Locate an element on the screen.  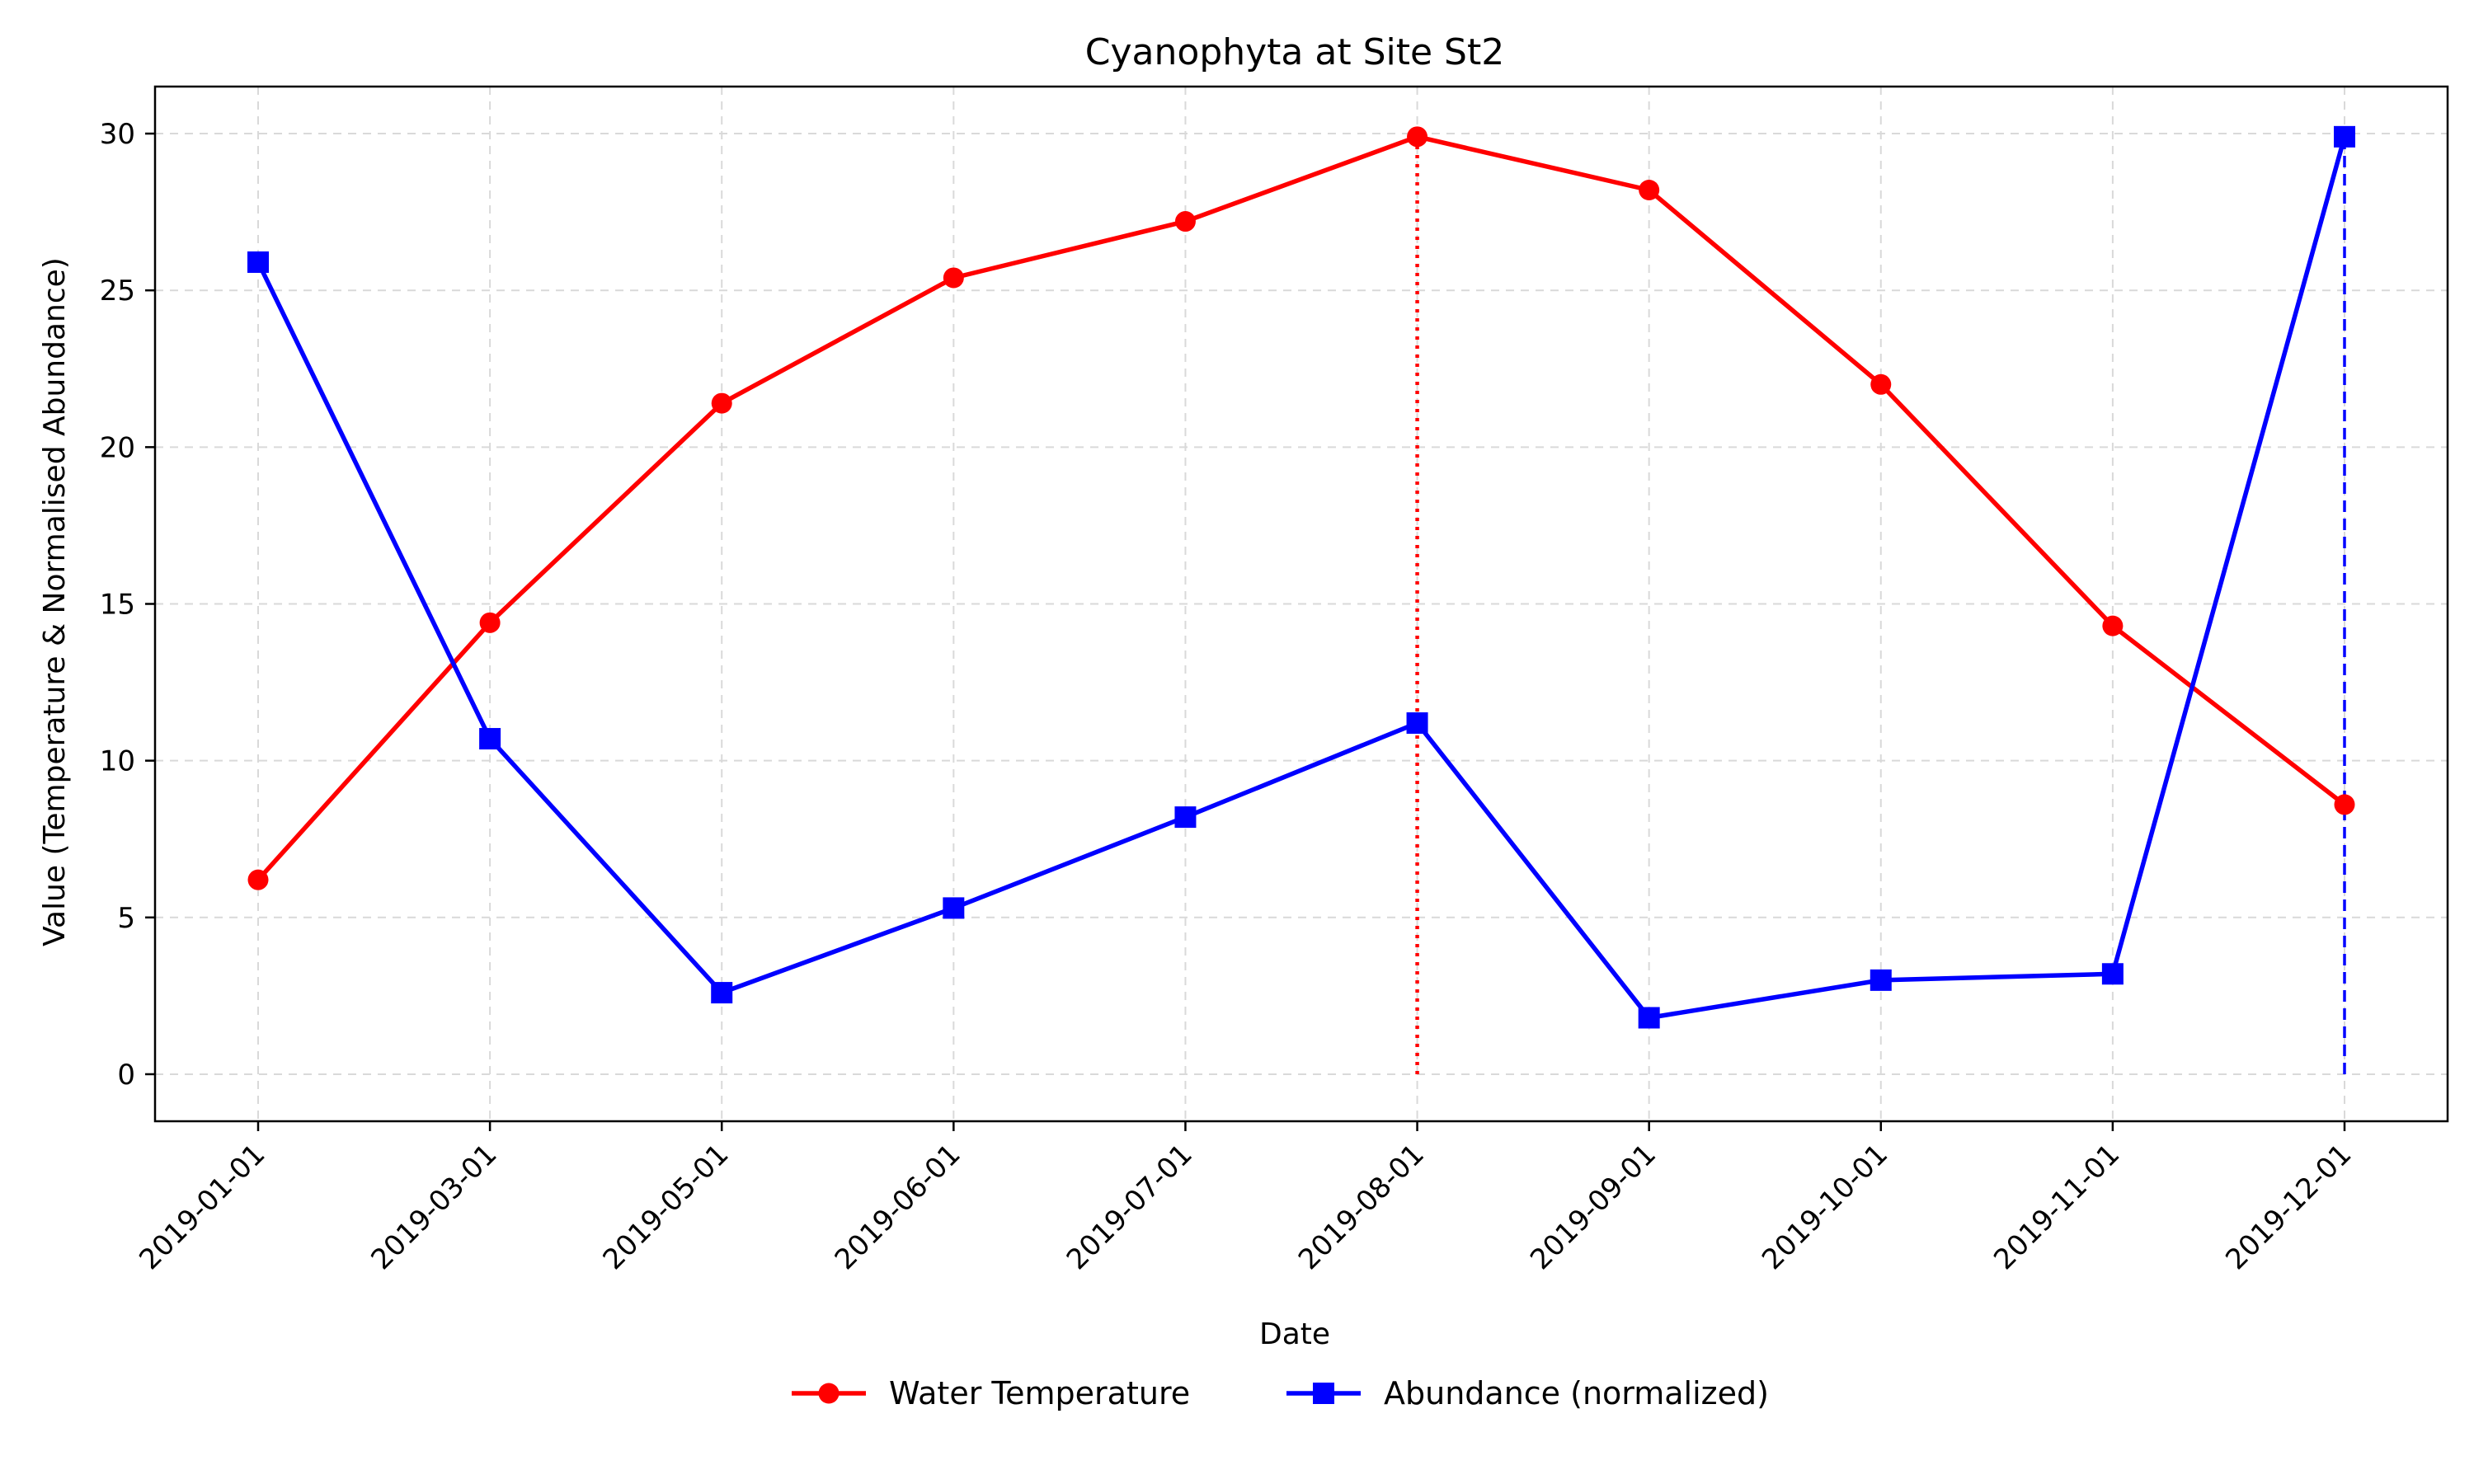
x-tick-label: 2019-06-01 is located at coordinates (898, 1207).